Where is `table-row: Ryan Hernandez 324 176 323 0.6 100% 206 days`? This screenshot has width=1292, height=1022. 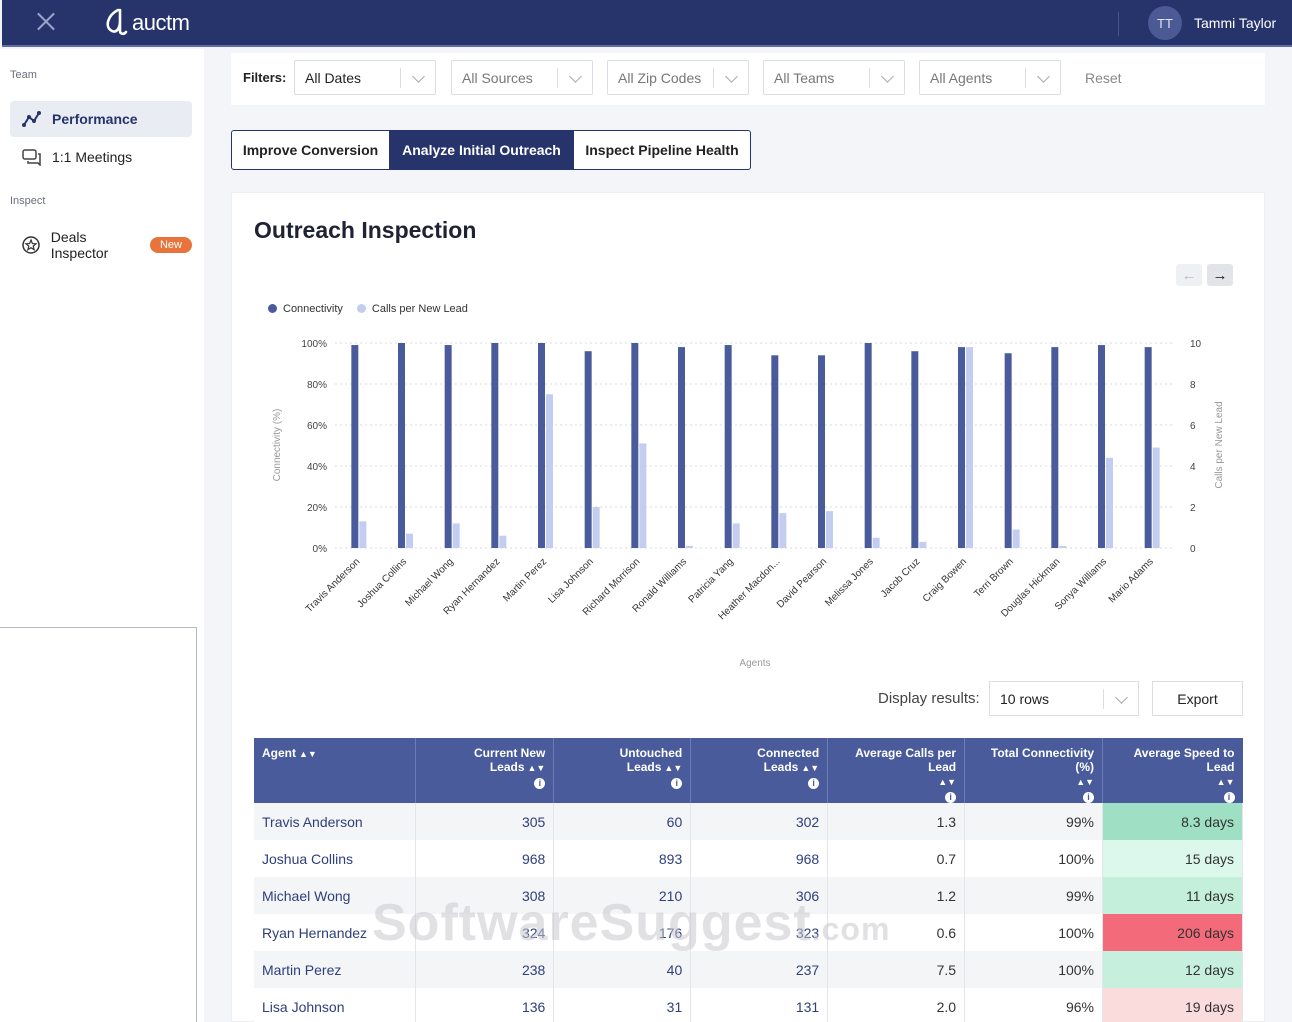
table-row: Ryan Hernandez 324 176 323 0.6 100% 206 days is located at coordinates (748, 932).